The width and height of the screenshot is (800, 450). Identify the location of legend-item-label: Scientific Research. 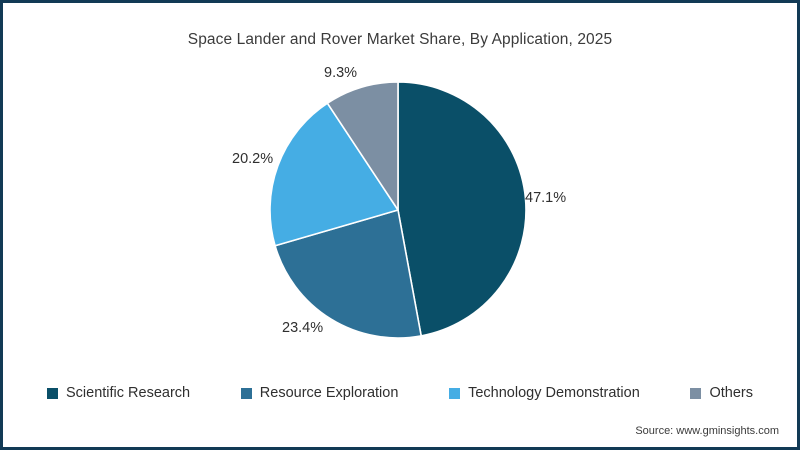
(128, 393).